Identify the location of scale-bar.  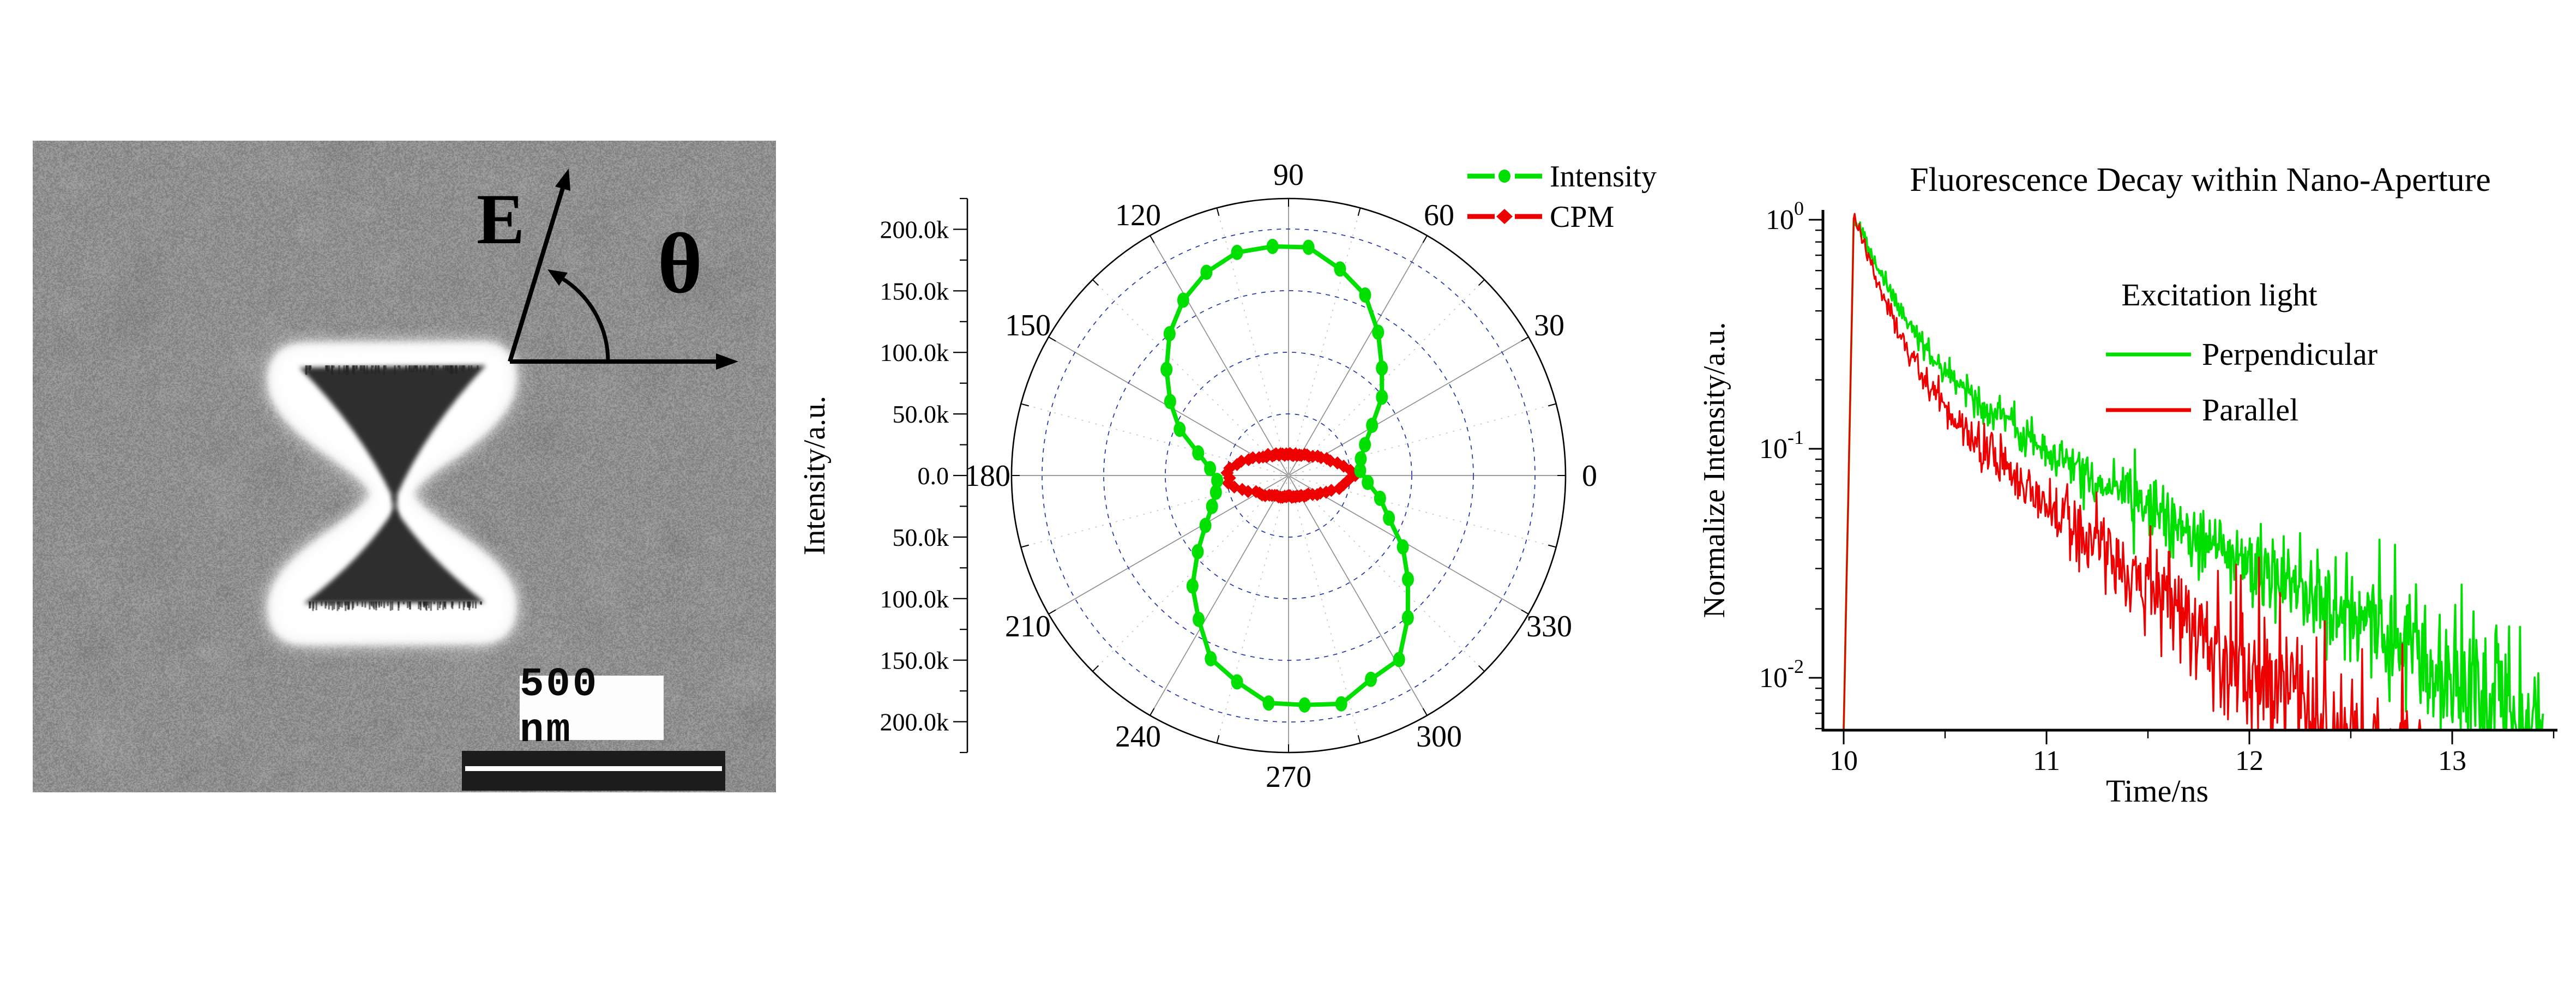
(593, 771).